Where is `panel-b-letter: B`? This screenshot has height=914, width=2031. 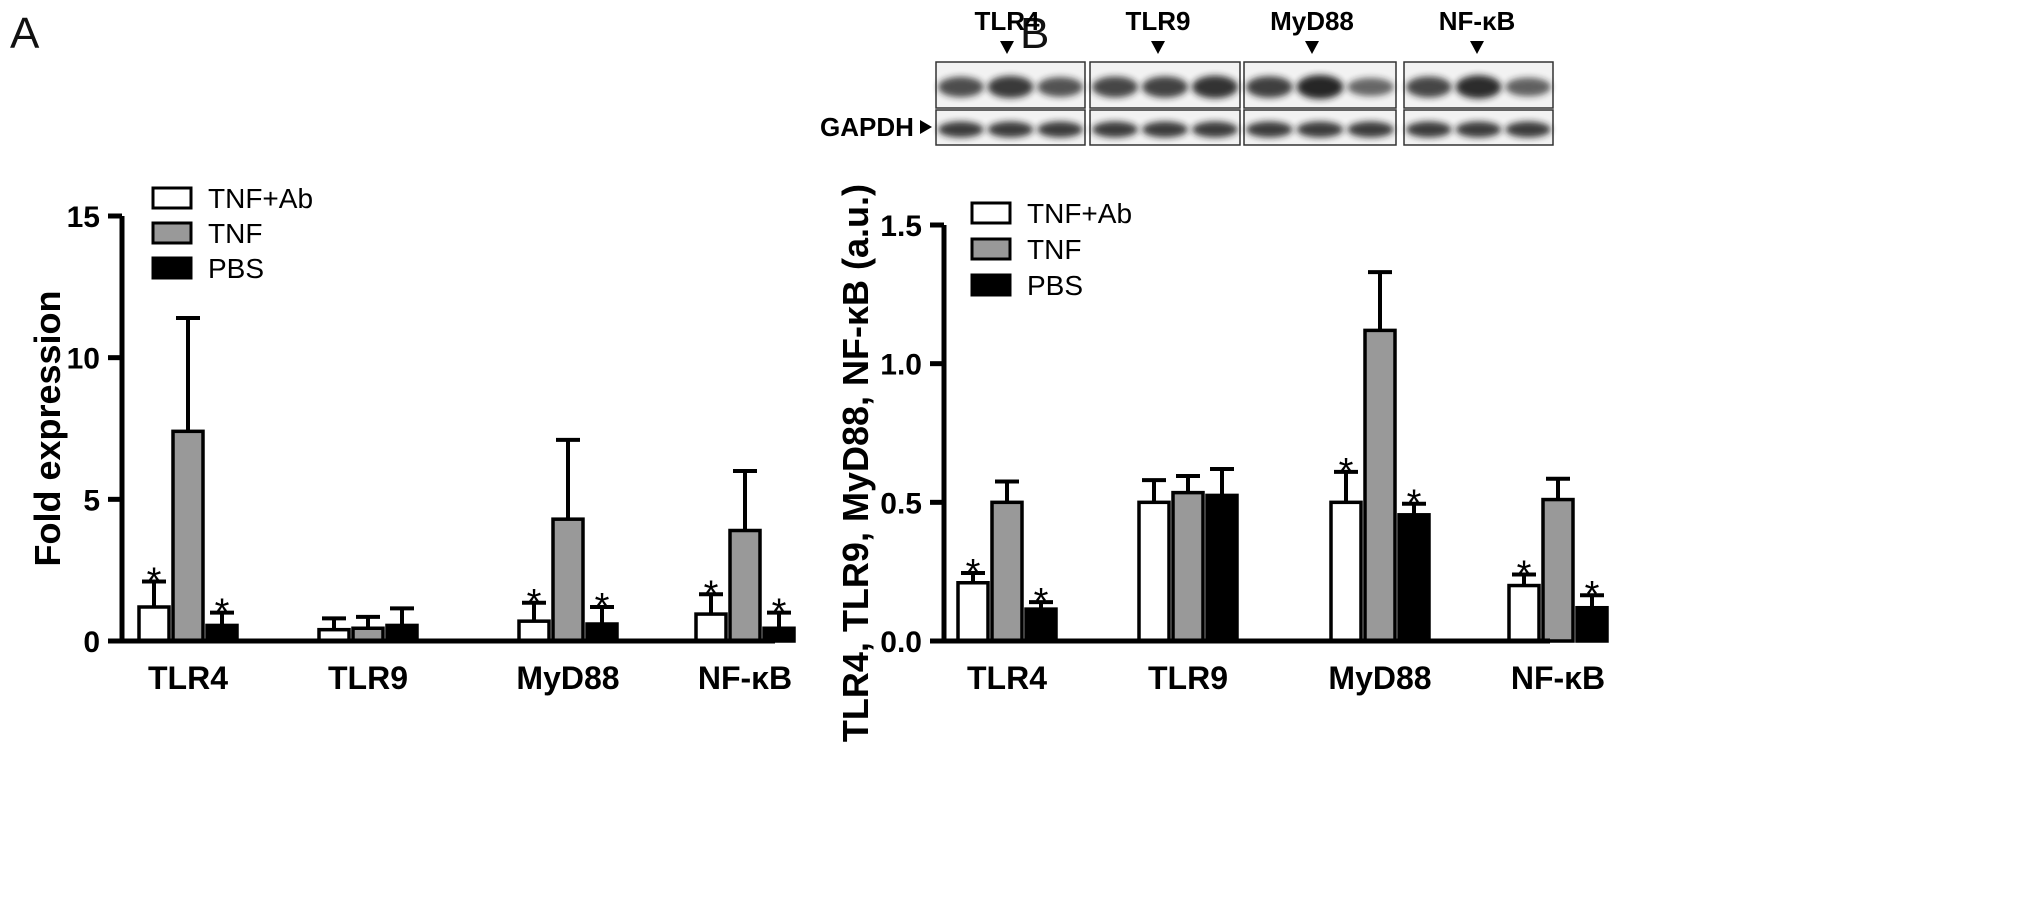
panel-b-letter: B is located at coordinates (1034, 33).